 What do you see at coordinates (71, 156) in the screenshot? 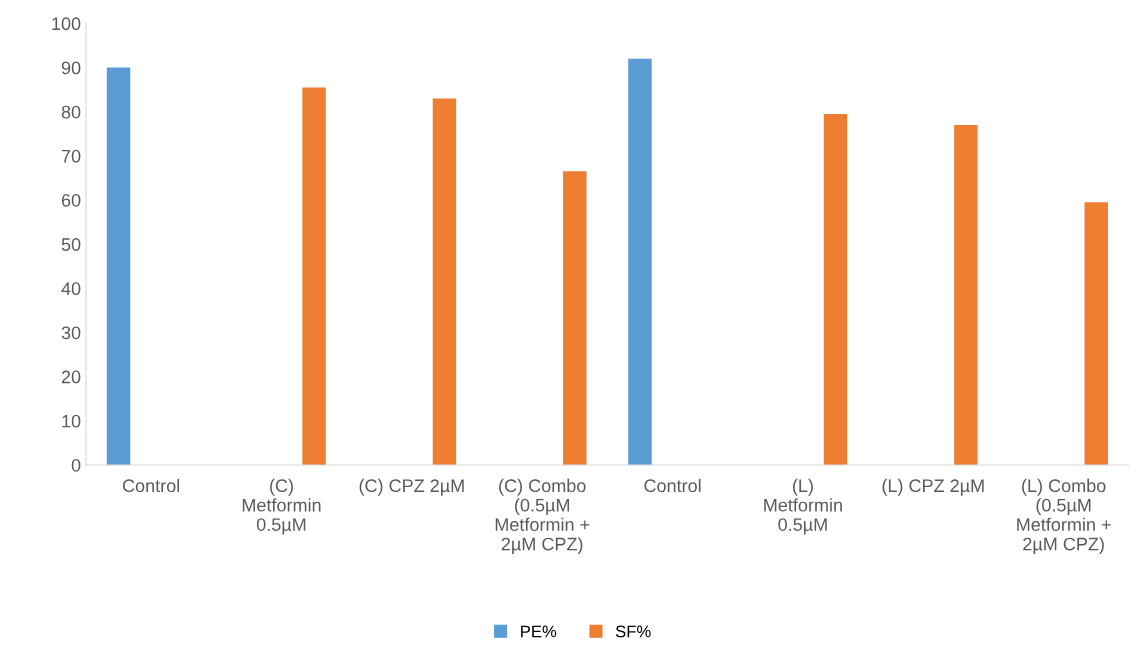
I see `y-tick-label: 70` at bounding box center [71, 156].